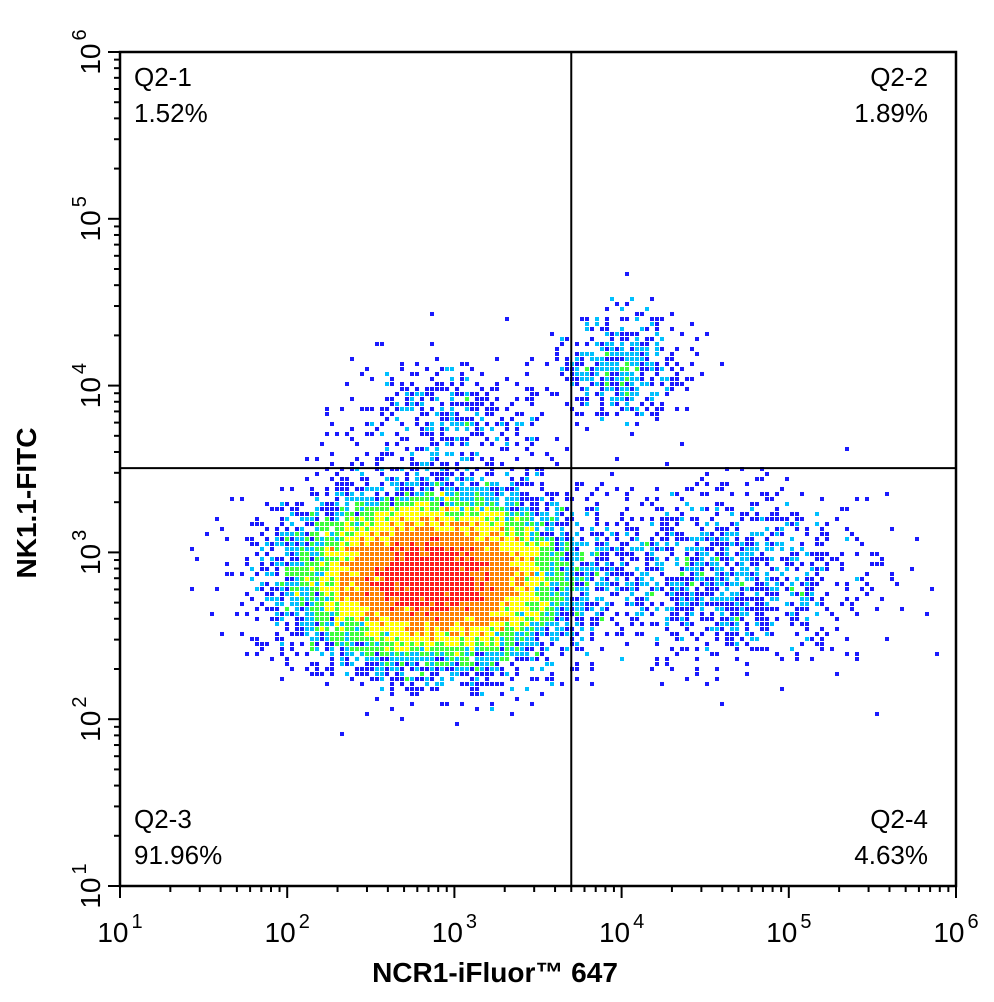  What do you see at coordinates (621, 929) in the screenshot?
I see `x-tick-label: 10 4` at bounding box center [621, 929].